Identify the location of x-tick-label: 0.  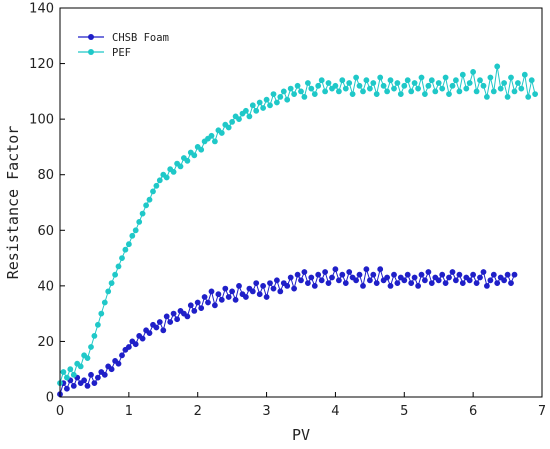
(60, 411).